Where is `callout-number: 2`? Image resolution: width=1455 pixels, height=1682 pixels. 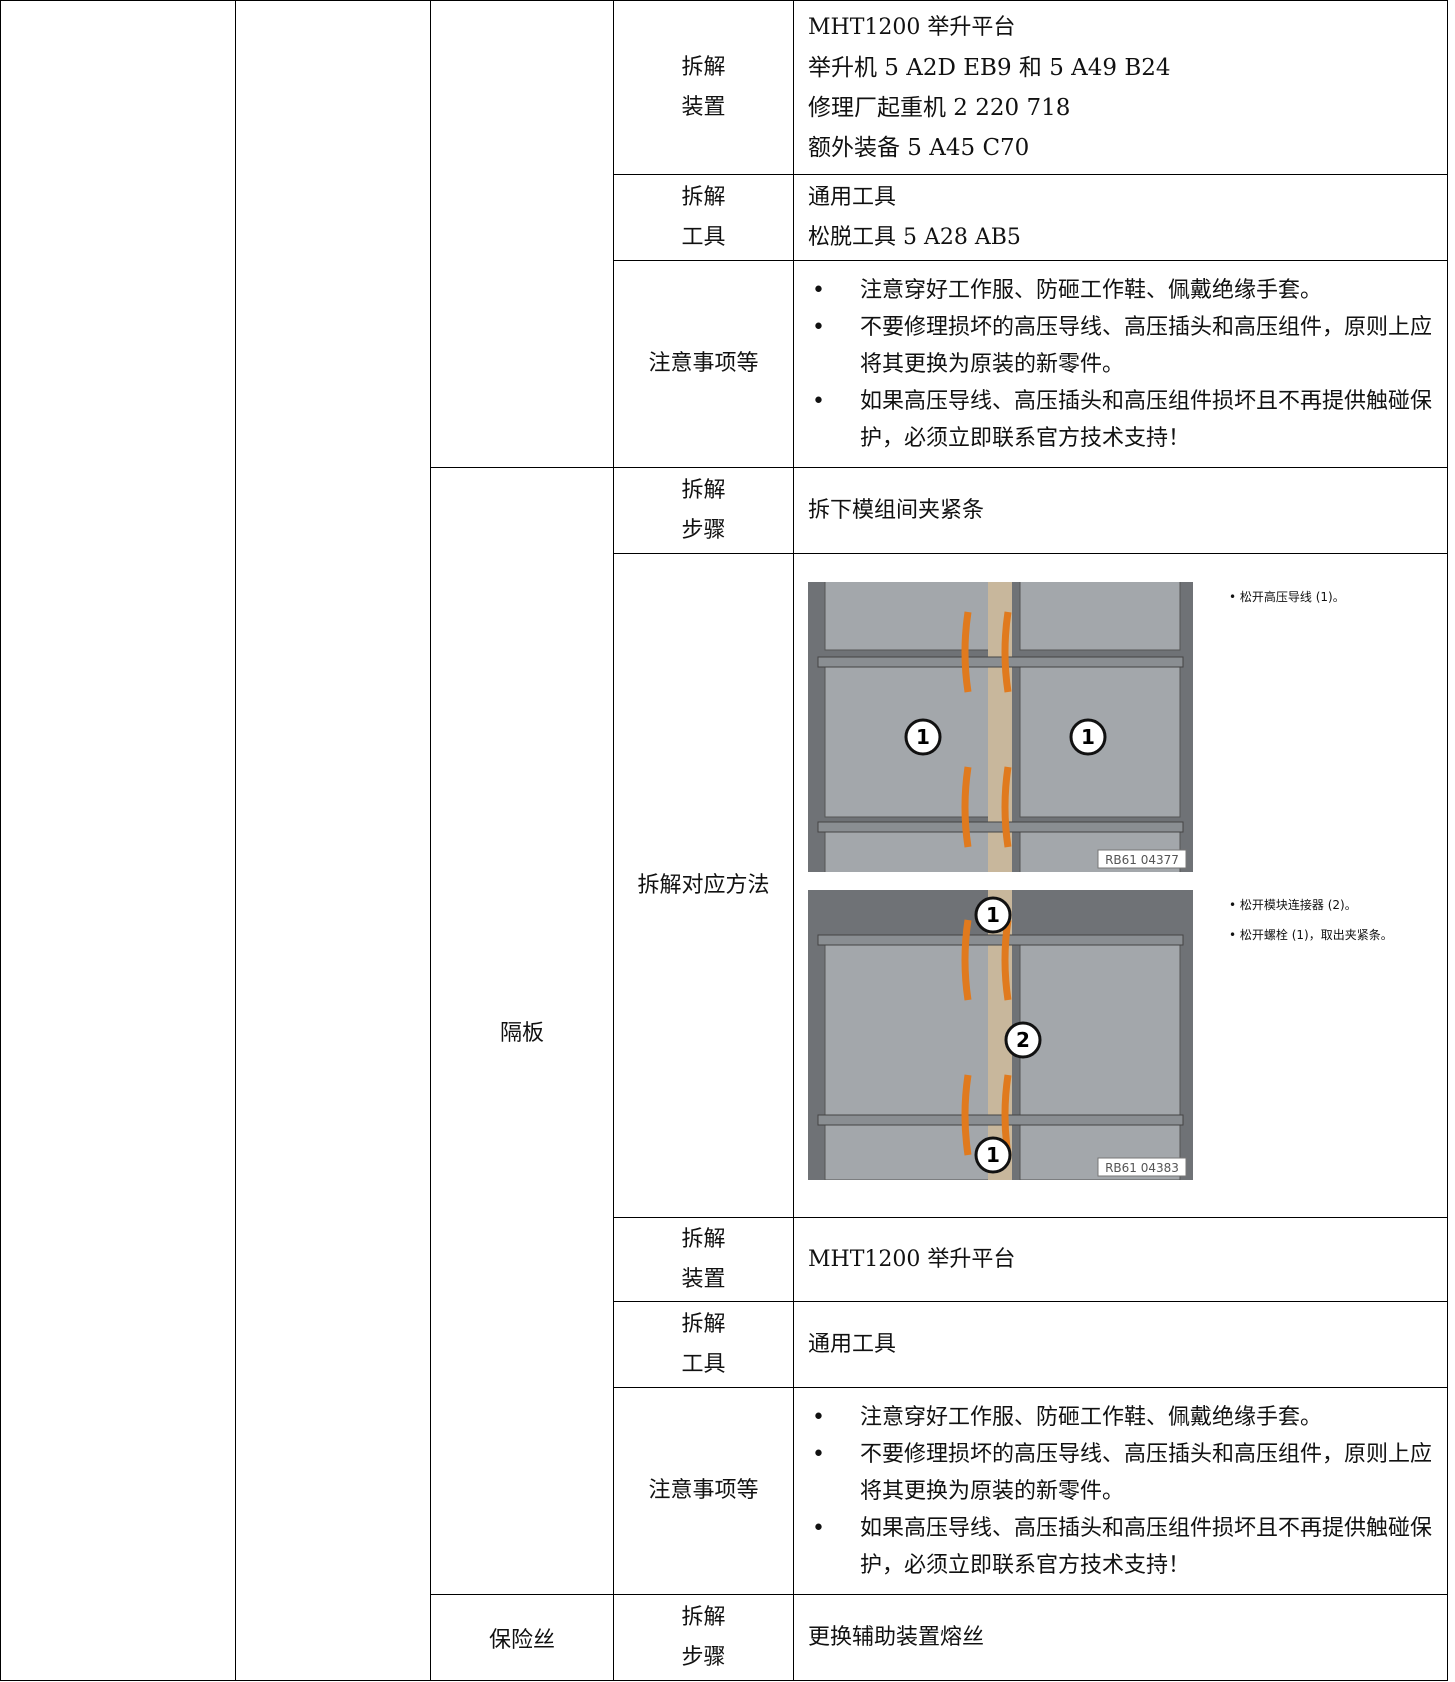 callout-number: 2 is located at coordinates (1023, 1040).